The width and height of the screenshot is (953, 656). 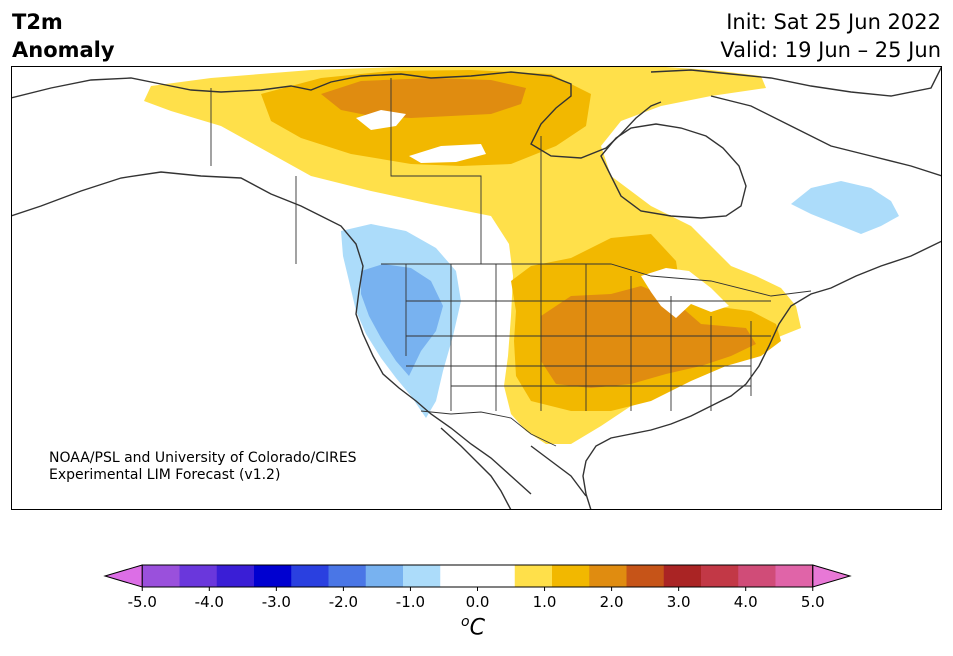 I want to click on colorbar-ticks, so click(x=477, y=589).